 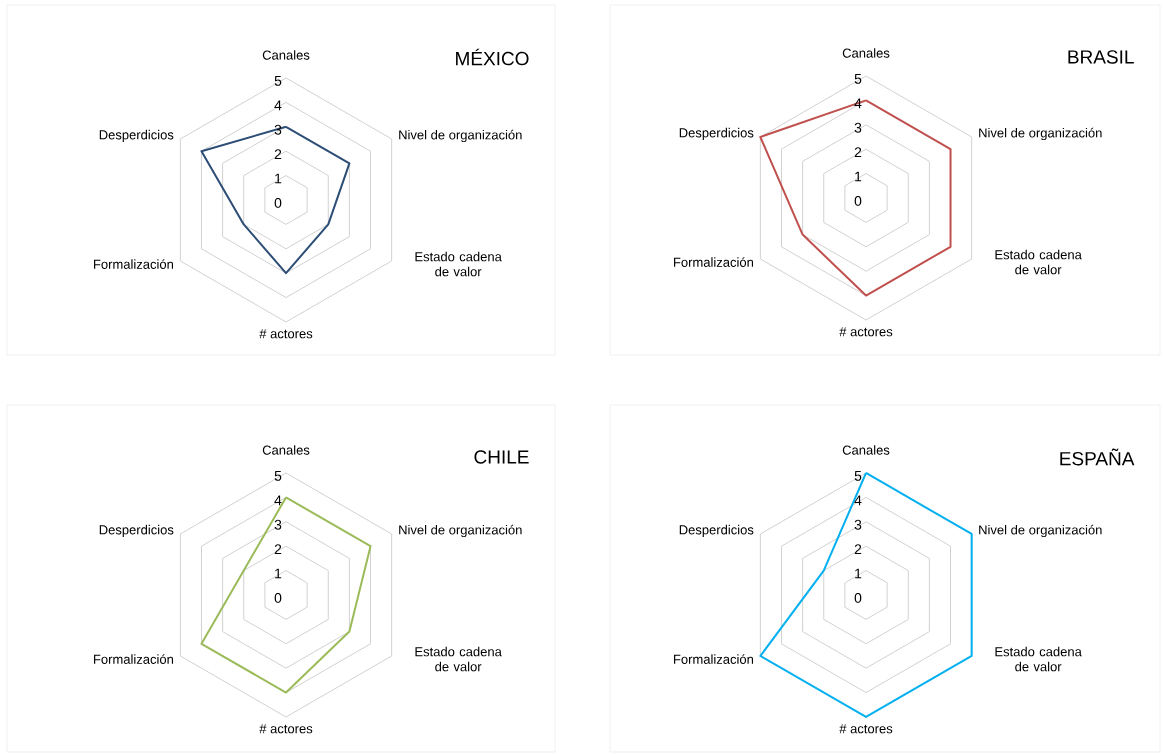 I want to click on chart-title: MÉXICO, so click(x=492, y=57).